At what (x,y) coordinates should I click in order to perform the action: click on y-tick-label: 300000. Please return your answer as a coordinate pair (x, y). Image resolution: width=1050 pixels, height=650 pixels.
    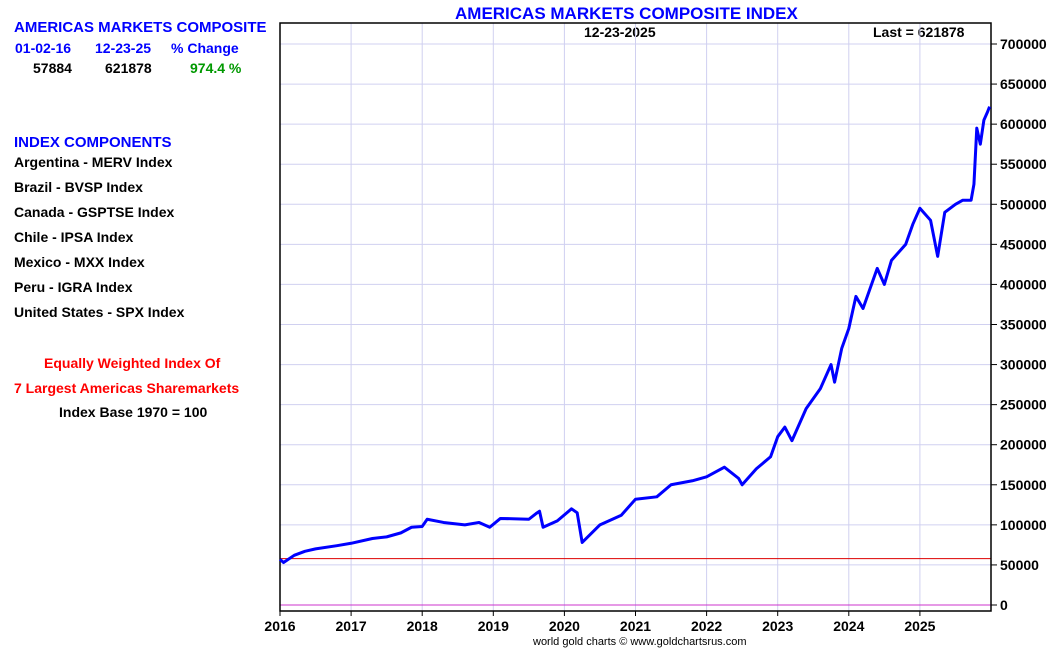
    Looking at the image, I should click on (1023, 365).